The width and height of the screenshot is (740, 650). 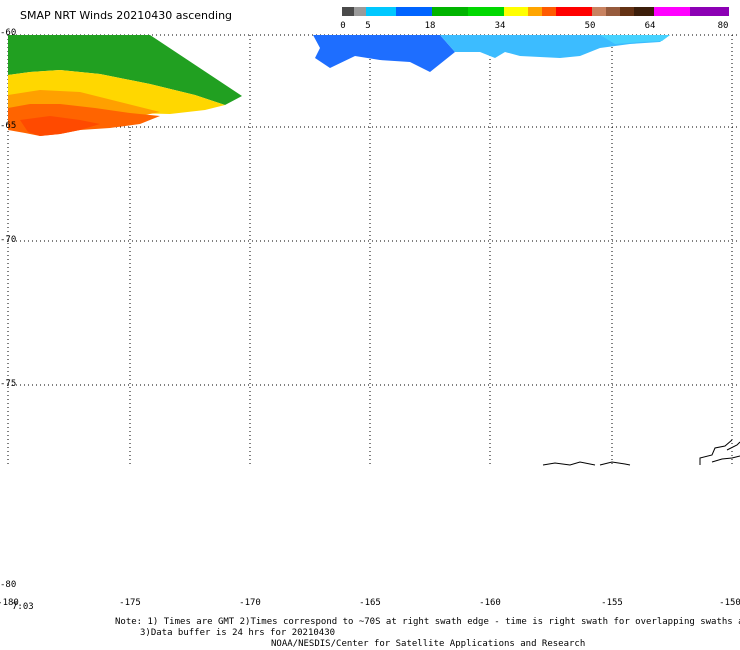 What do you see at coordinates (8, 240) in the screenshot?
I see `lat-label-70: -70` at bounding box center [8, 240].